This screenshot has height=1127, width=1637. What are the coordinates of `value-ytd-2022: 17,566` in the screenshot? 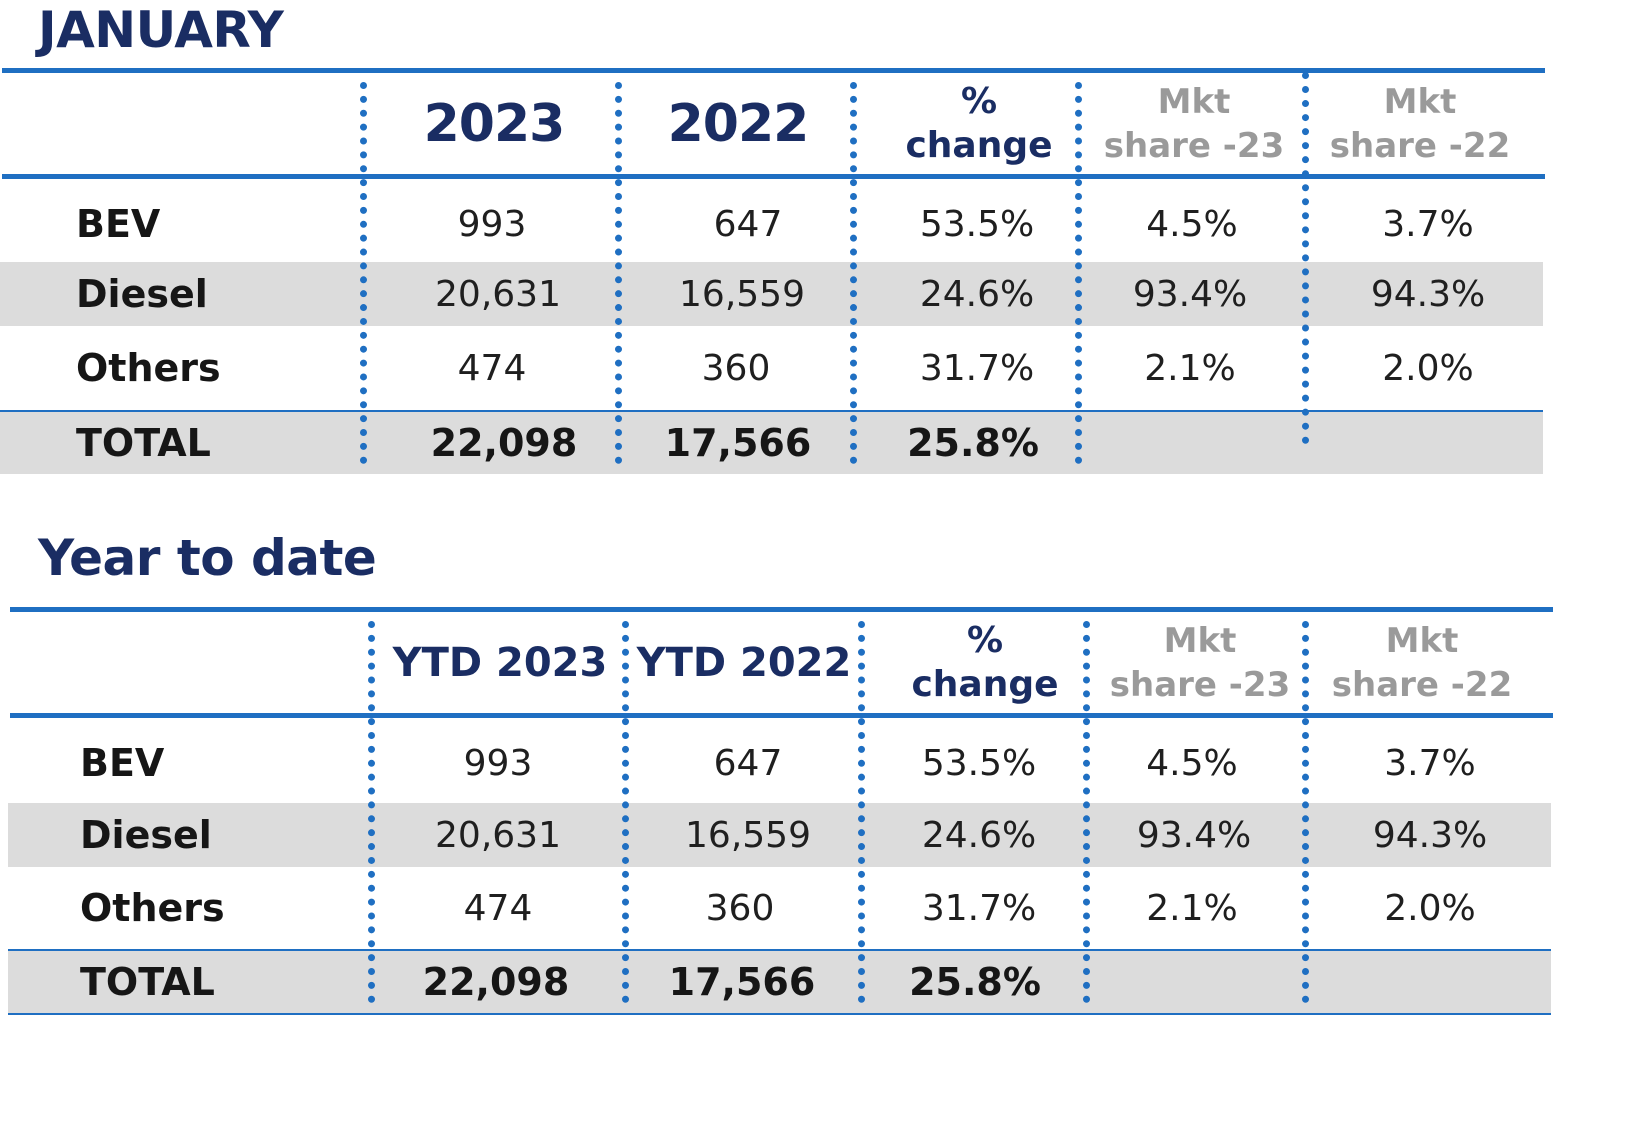 It's located at (742, 982).